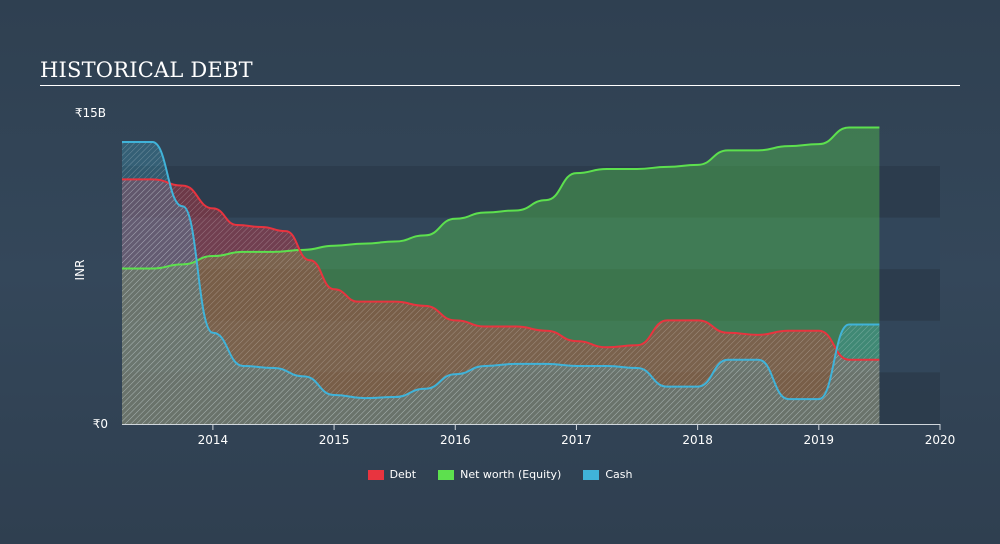  Describe the element at coordinates (819, 440) in the screenshot. I see `x-tick-label: 2019` at that location.